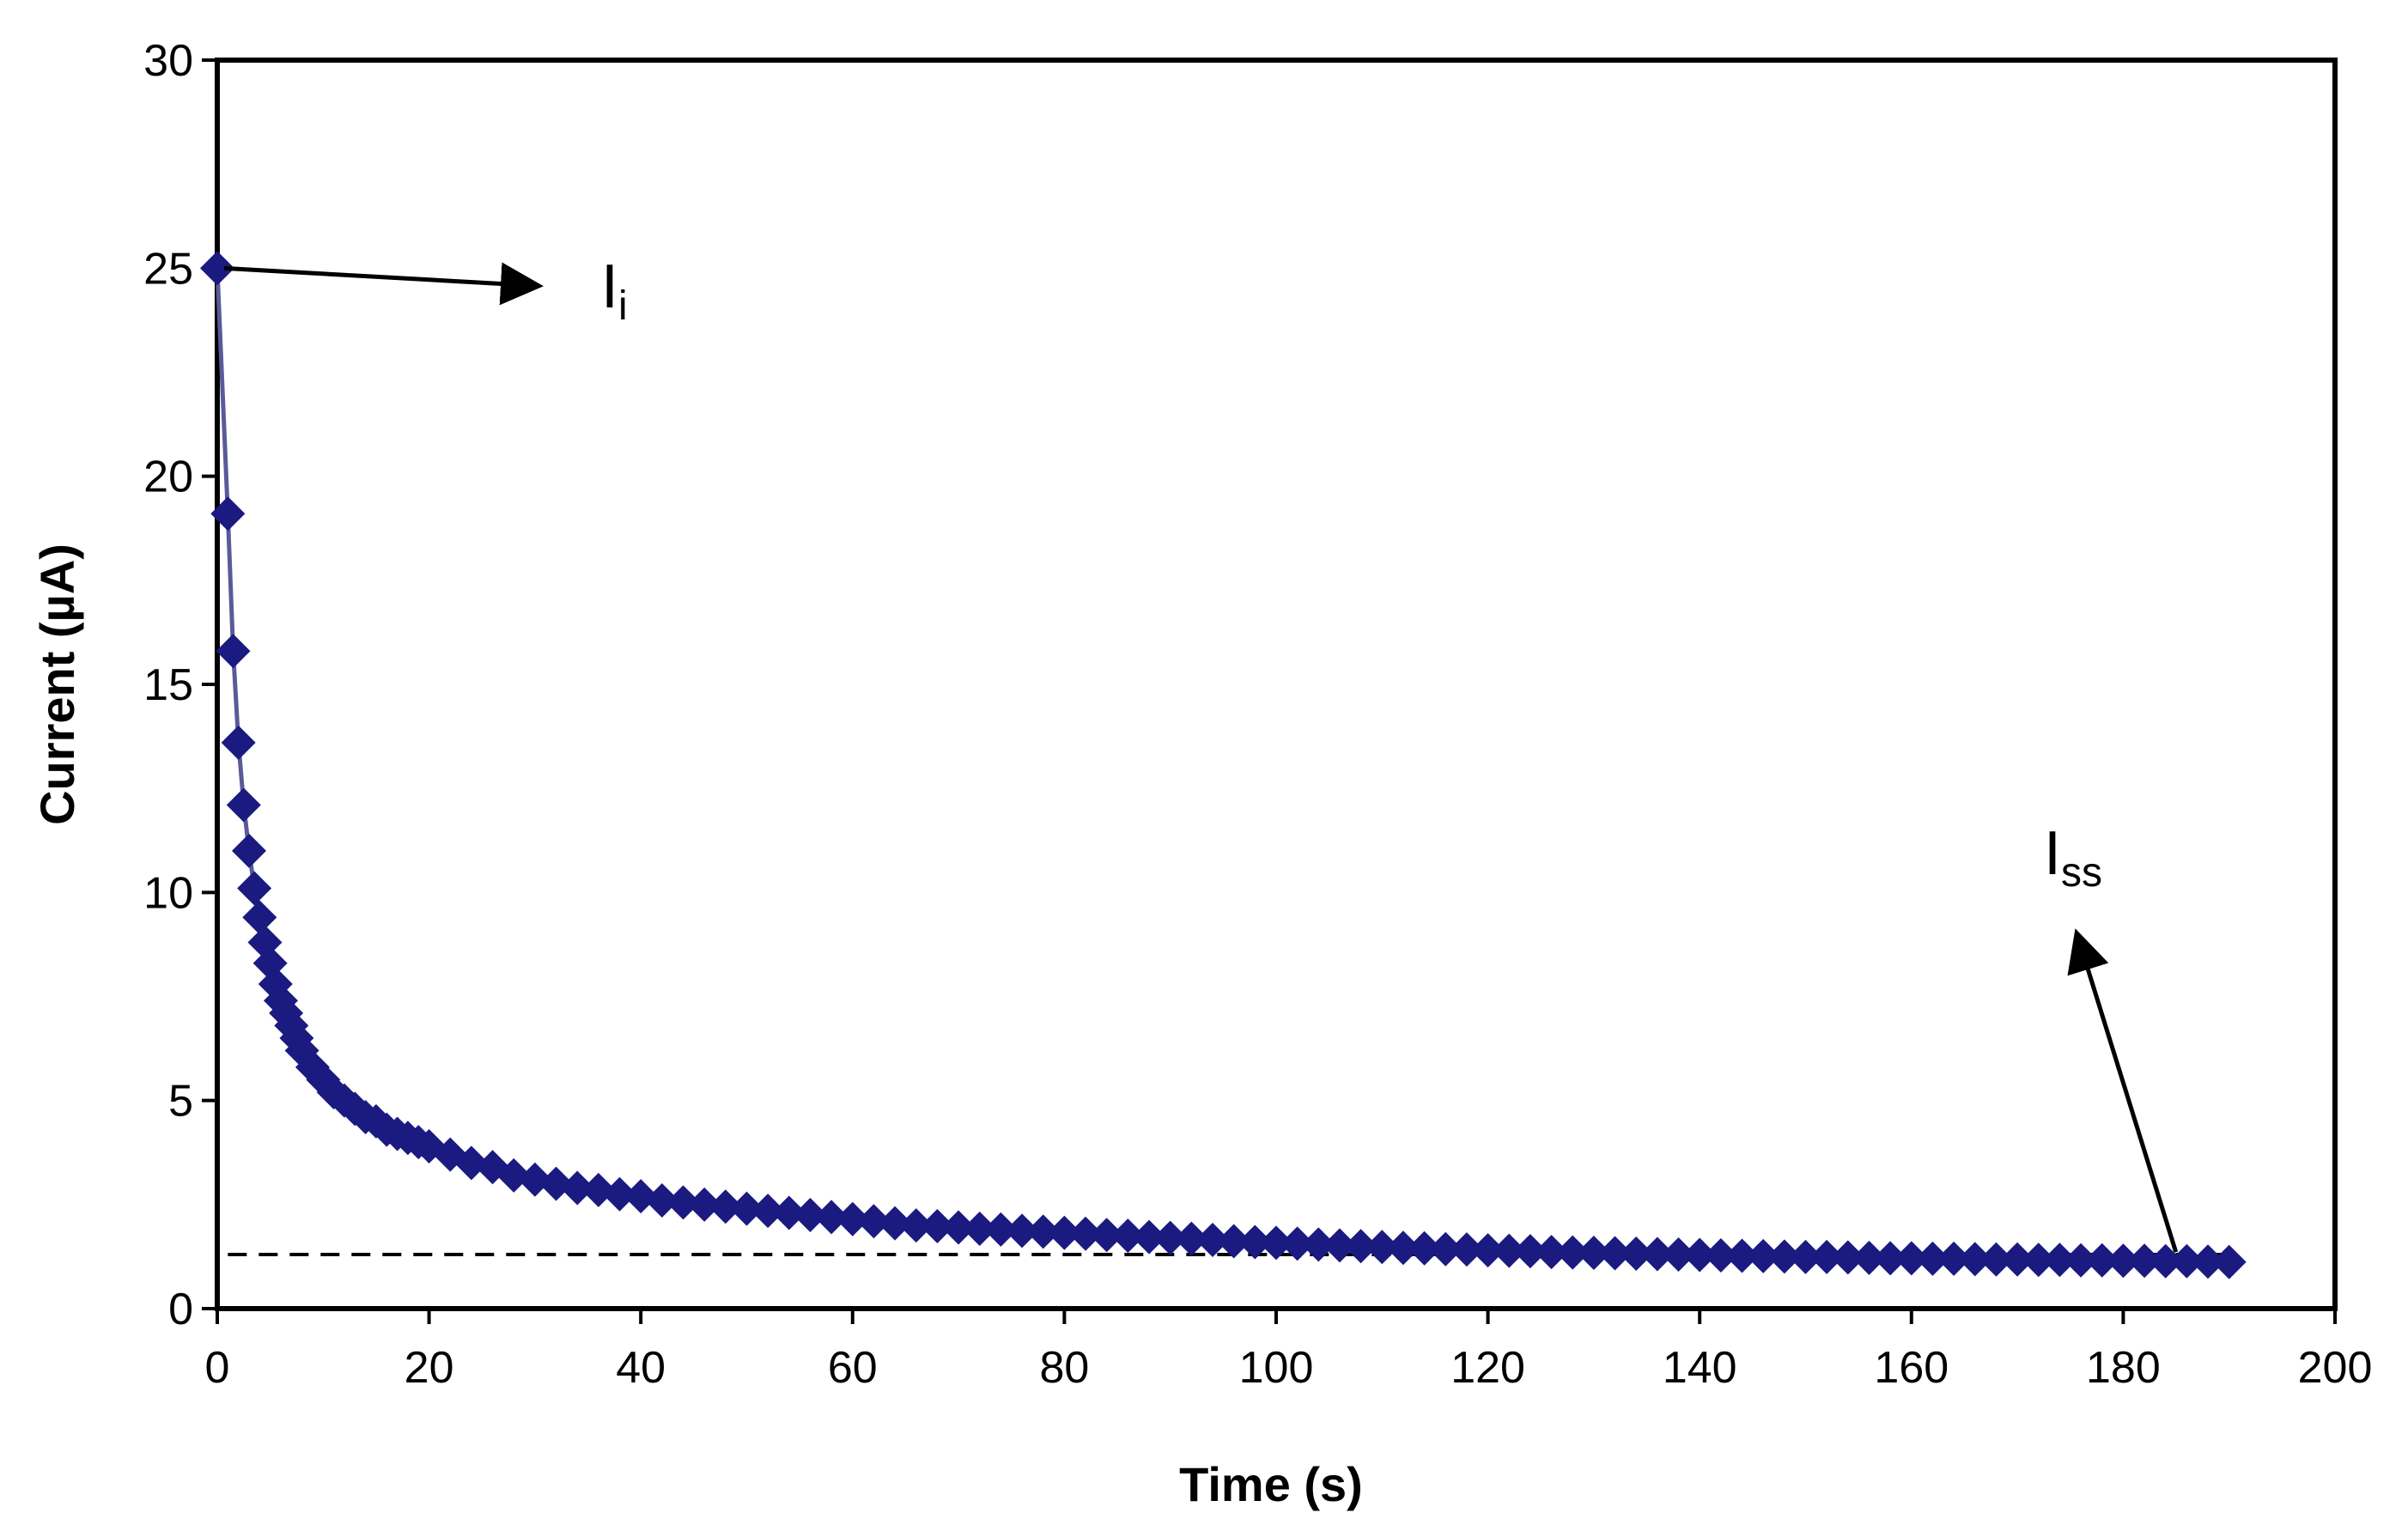 This screenshot has width=2408, height=1525. I want to click on x-tick-label: 40, so click(641, 1368).